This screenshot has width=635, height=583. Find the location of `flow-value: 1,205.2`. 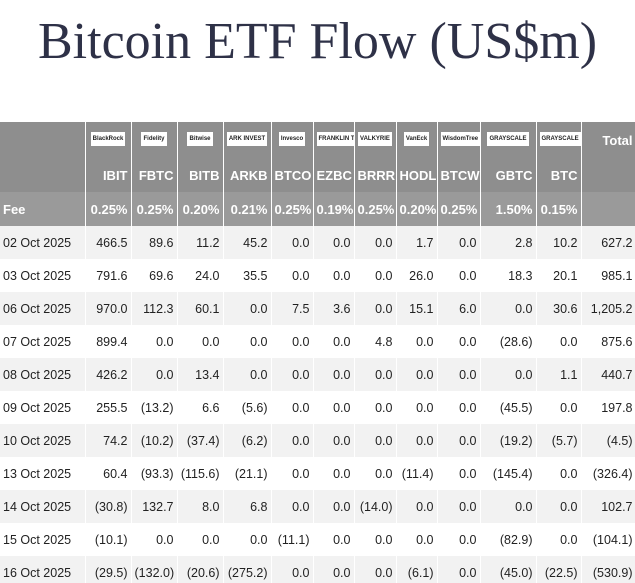

flow-value: 1,205.2 is located at coordinates (608, 308).